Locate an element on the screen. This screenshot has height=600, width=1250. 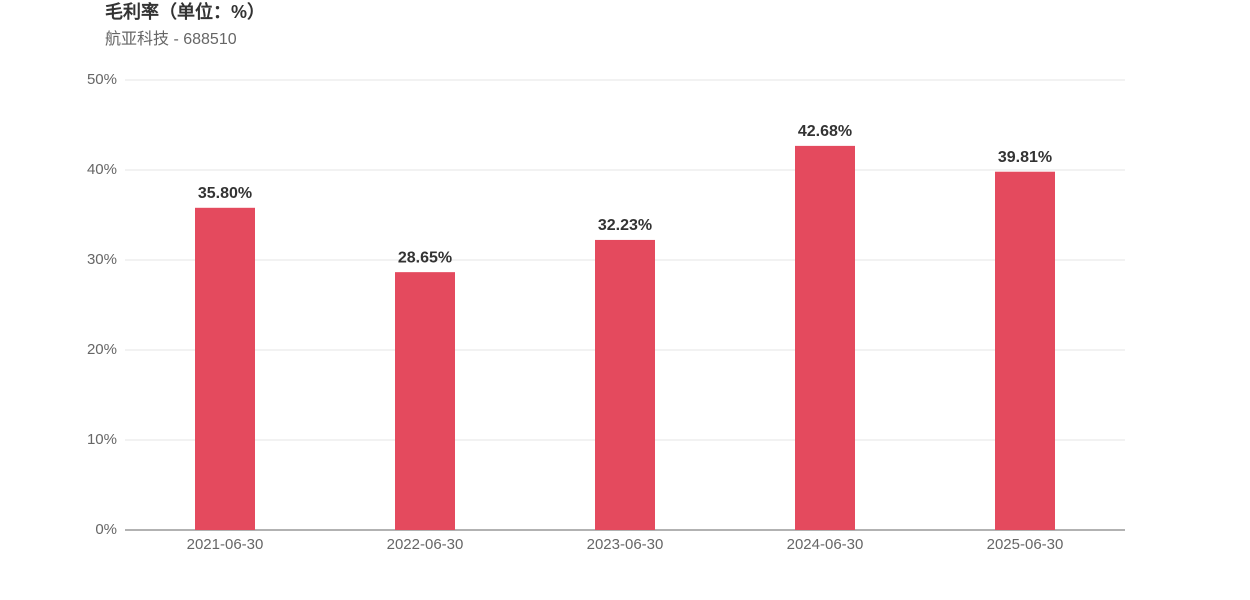
data-label: 39.81% is located at coordinates (1025, 157).